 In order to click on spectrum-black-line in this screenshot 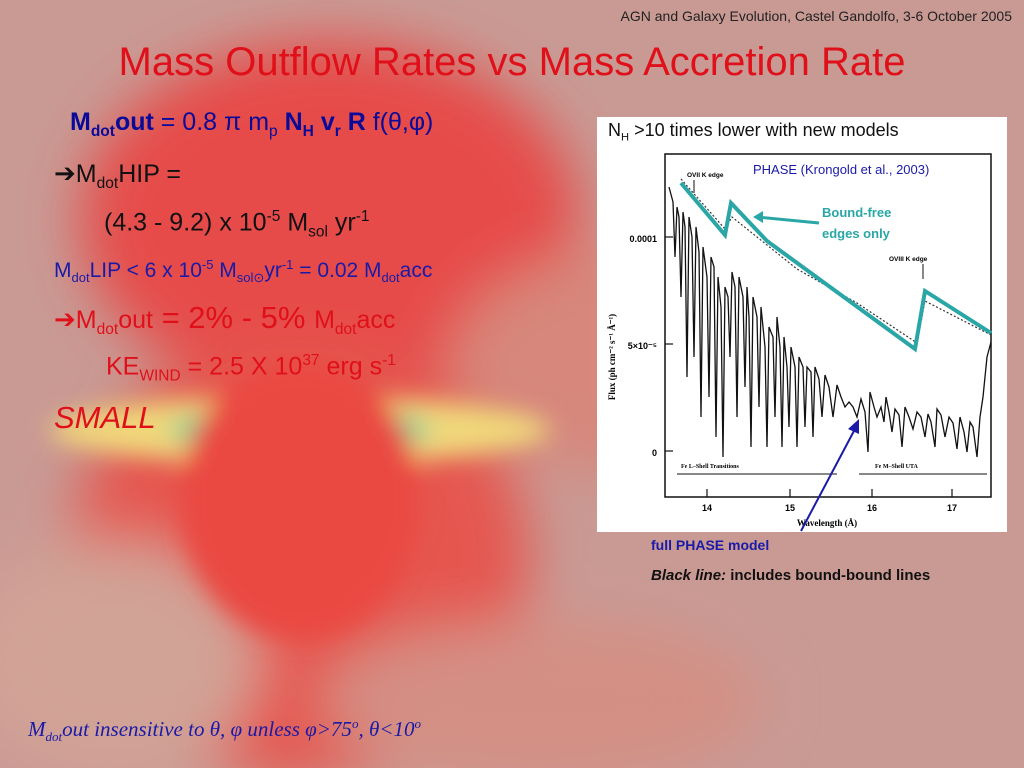, I will do `click(830, 322)`.